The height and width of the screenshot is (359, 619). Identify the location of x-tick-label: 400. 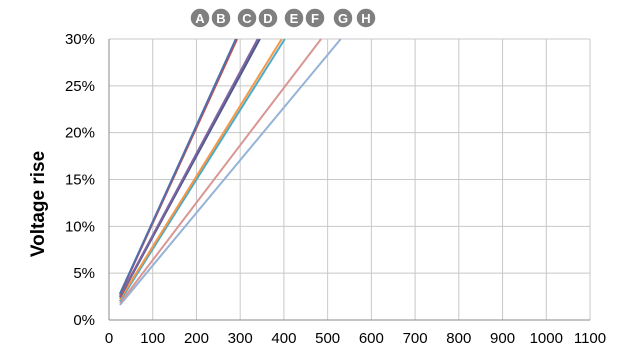
(283, 338).